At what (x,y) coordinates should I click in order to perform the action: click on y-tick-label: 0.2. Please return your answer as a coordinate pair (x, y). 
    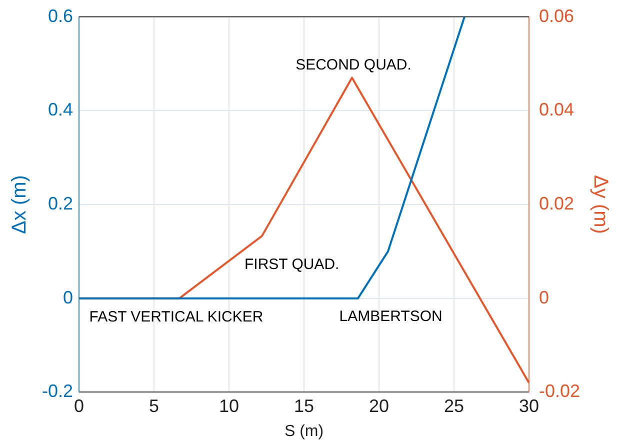
    Looking at the image, I should click on (61, 203).